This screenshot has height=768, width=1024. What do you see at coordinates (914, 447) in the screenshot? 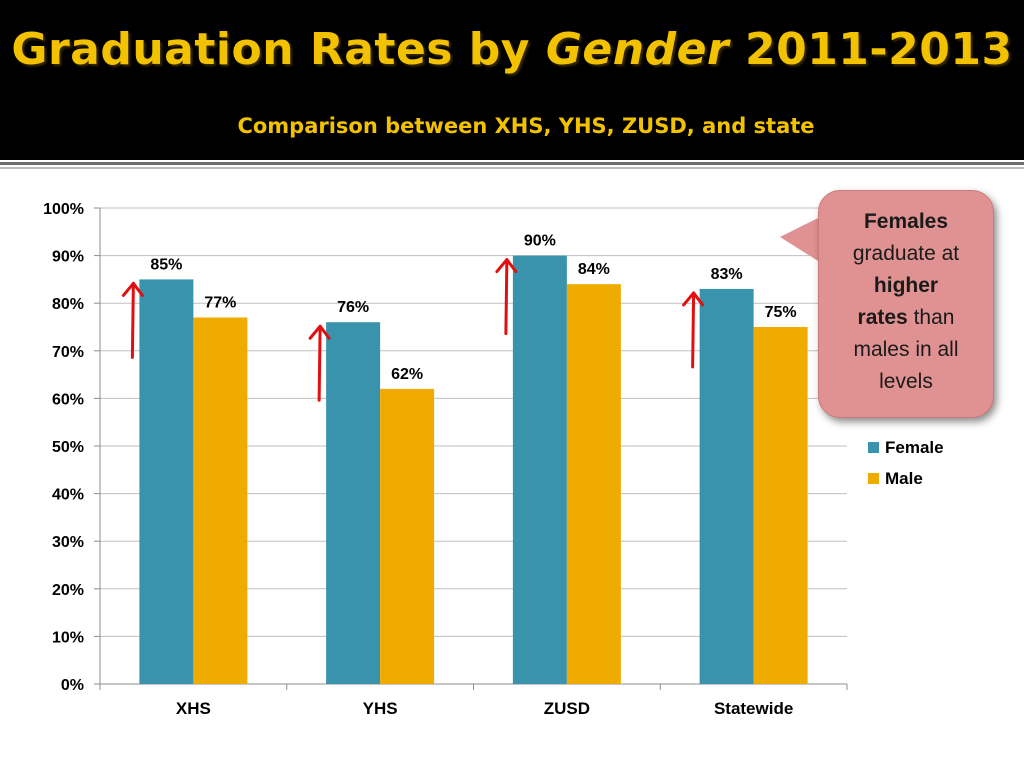
I see `legend-label-female: Female` at bounding box center [914, 447].